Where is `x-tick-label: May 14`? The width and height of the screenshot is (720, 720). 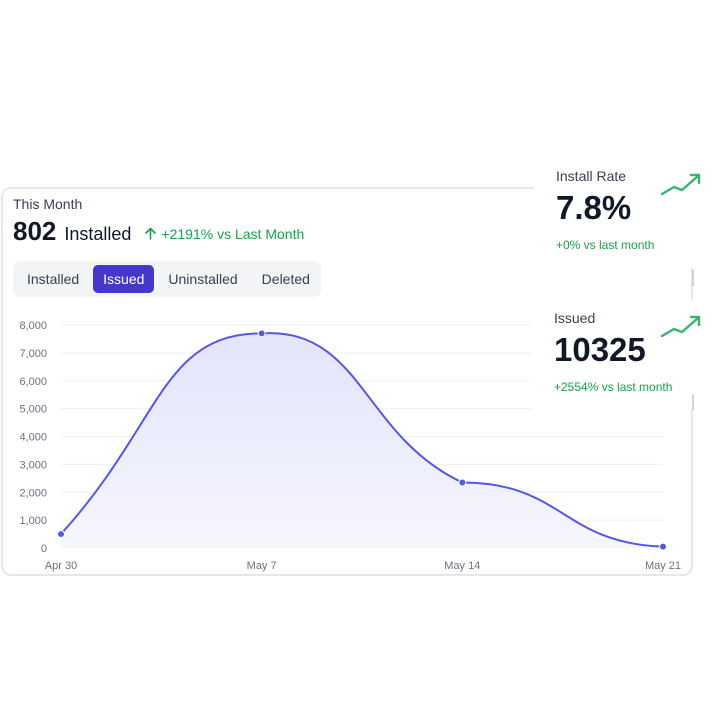 x-tick-label: May 14 is located at coordinates (462, 566).